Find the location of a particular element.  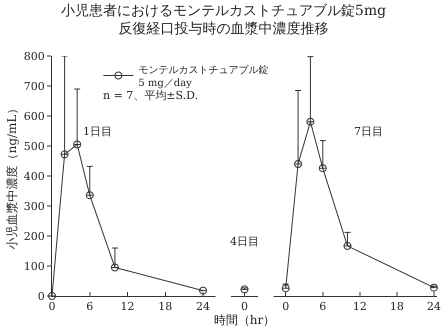

y-tick-label: 500 is located at coordinates (34, 146).